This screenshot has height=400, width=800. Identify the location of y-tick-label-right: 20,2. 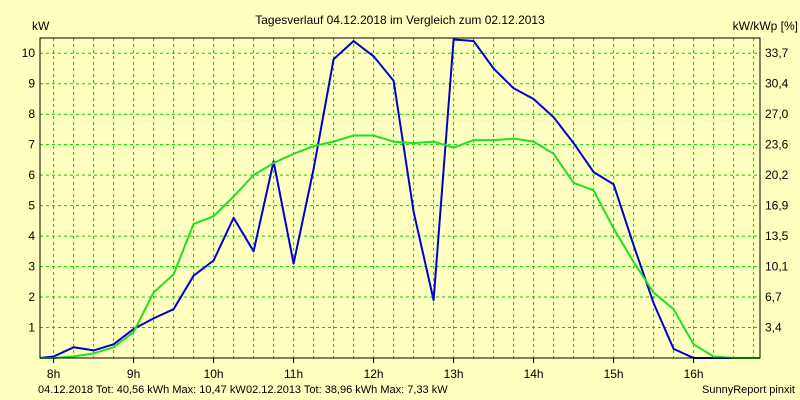
(777, 175).